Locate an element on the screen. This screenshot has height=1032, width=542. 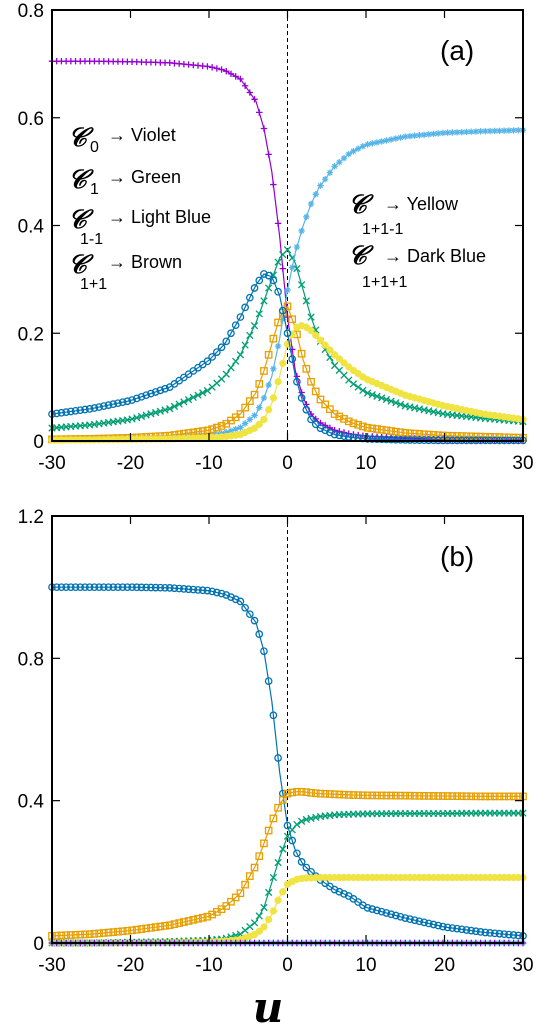
x-tick-label: 30 is located at coordinates (522, 463).